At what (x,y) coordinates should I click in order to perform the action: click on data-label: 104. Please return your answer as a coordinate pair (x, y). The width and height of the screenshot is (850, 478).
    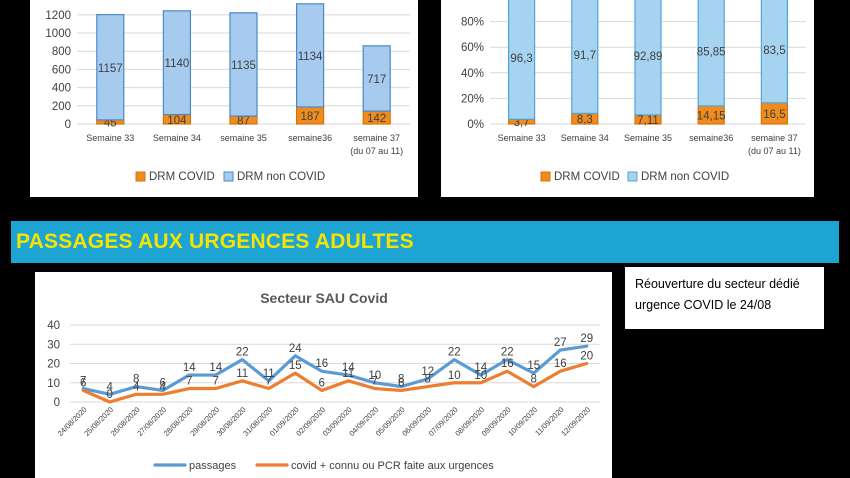
    Looking at the image, I should click on (177, 121).